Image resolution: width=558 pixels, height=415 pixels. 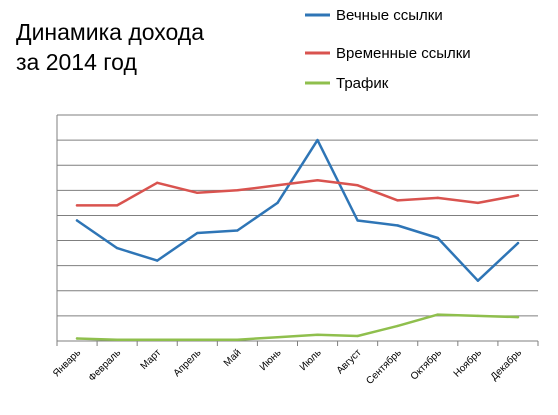 I want to click on x-tick-label: Январь, so click(x=67, y=363).